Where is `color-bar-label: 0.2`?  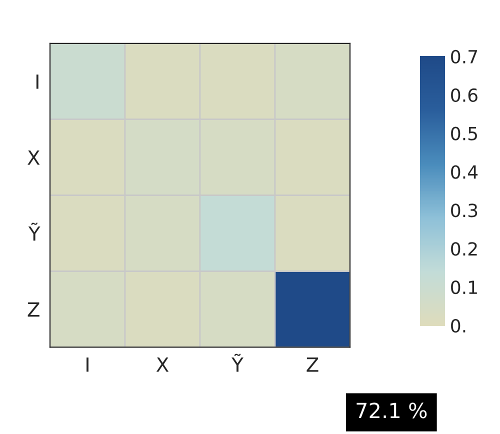
color-bar-label: 0.2 is located at coordinates (464, 249).